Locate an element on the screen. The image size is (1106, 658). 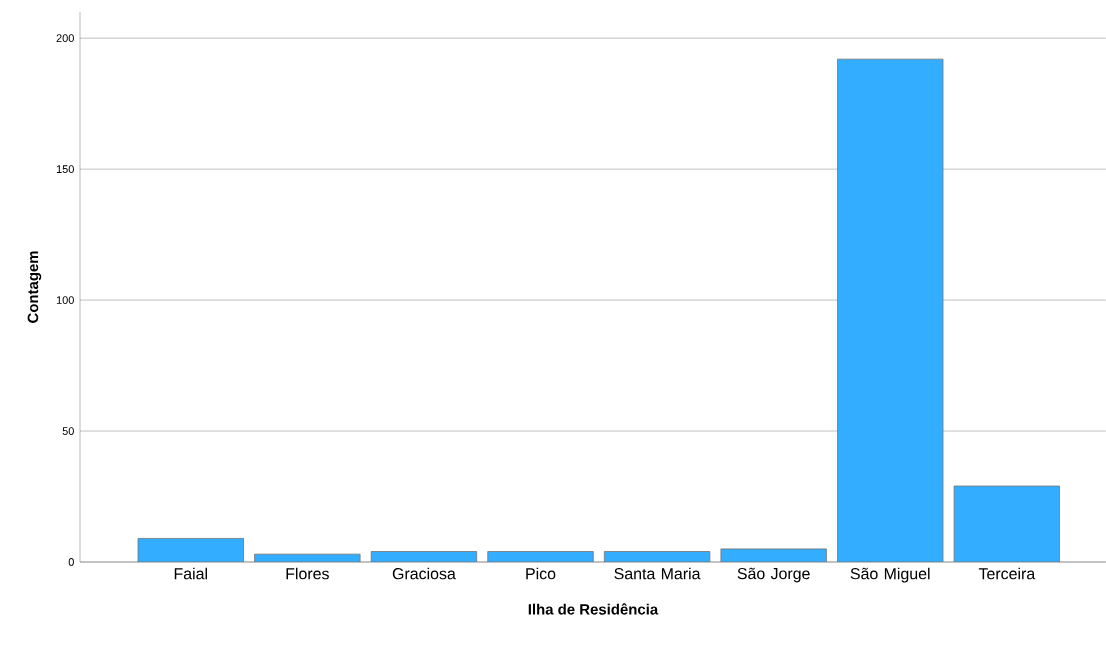
y-tick-label: 100 is located at coordinates (65, 300).